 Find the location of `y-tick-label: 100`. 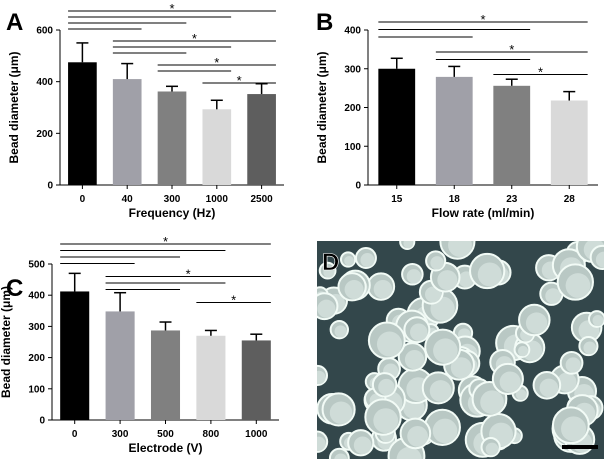

y-tick-label: 100 is located at coordinates (352, 147).